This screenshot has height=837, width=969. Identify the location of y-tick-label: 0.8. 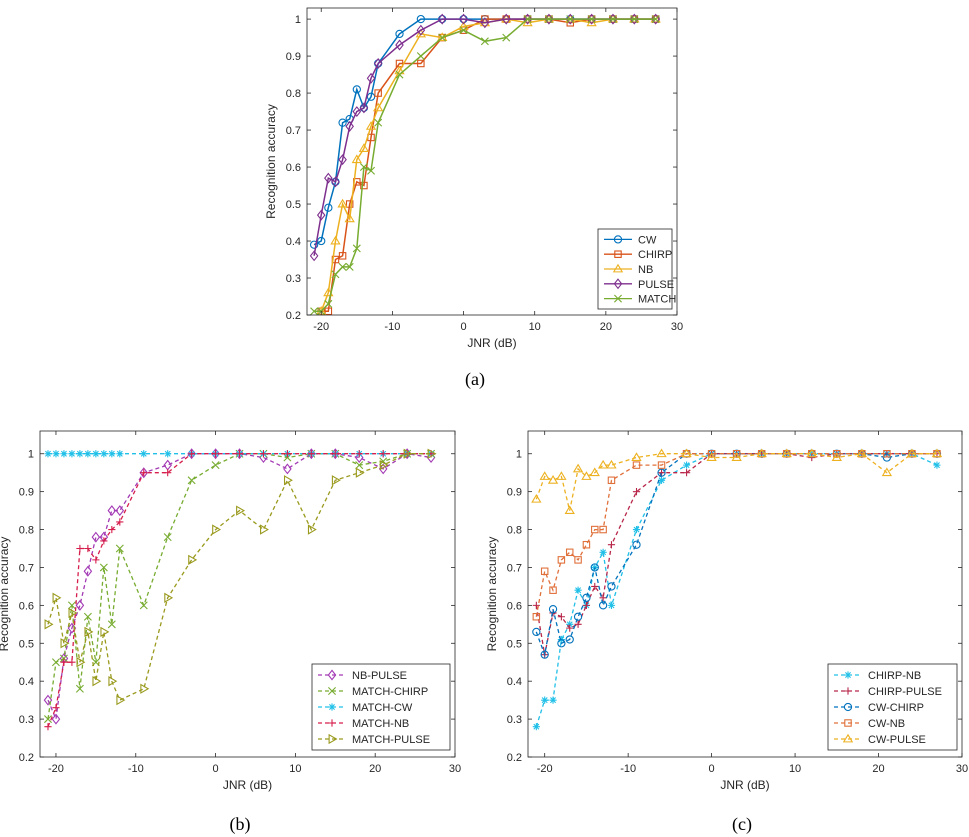
(514, 531).